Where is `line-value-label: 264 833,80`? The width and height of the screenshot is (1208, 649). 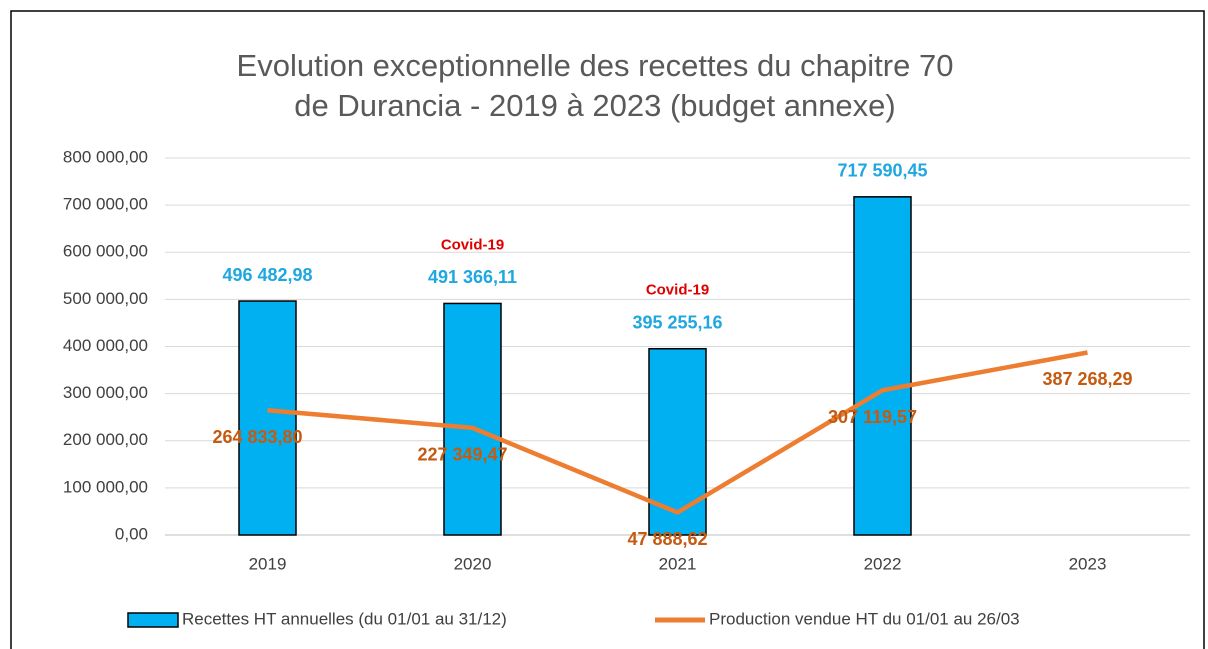 line-value-label: 264 833,80 is located at coordinates (257, 437).